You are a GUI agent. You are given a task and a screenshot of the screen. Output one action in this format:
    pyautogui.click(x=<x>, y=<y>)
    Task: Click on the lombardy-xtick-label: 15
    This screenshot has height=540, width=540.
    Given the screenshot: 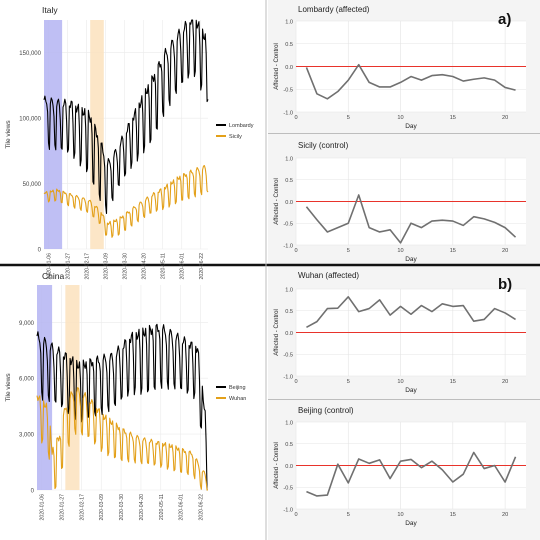 What is the action you would take?
    pyautogui.click(x=453, y=118)
    